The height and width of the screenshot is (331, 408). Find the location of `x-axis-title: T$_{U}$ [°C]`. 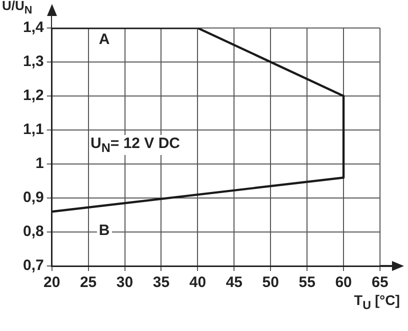

x-axis-title: T$_{U}$ [°C] is located at coordinates (377, 302).